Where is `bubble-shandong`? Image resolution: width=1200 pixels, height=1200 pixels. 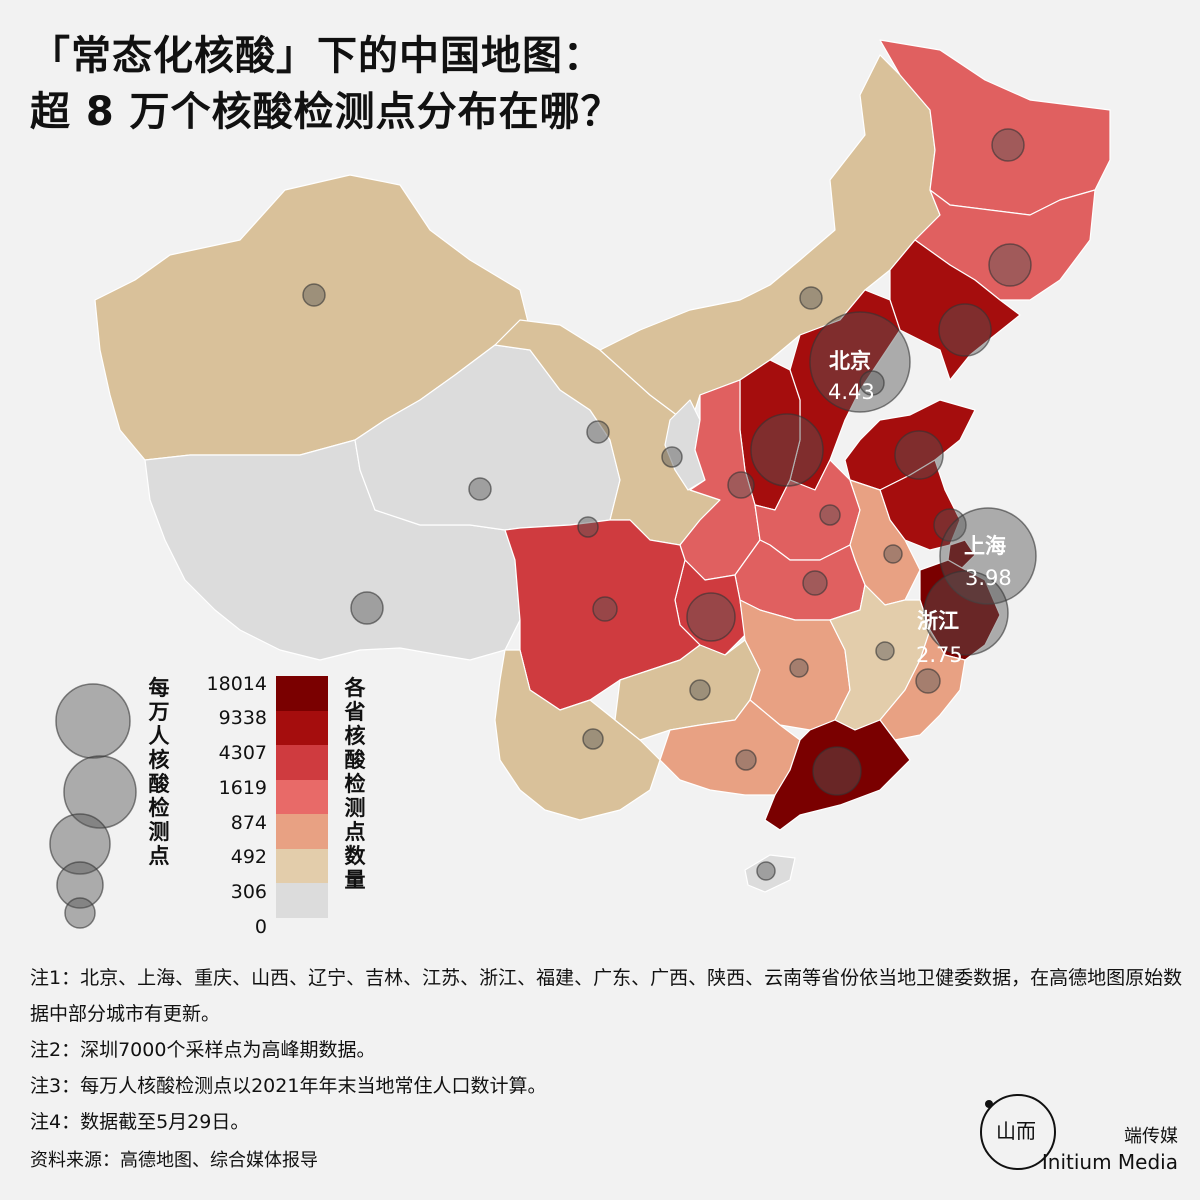
bubble-shandong is located at coordinates (919, 455).